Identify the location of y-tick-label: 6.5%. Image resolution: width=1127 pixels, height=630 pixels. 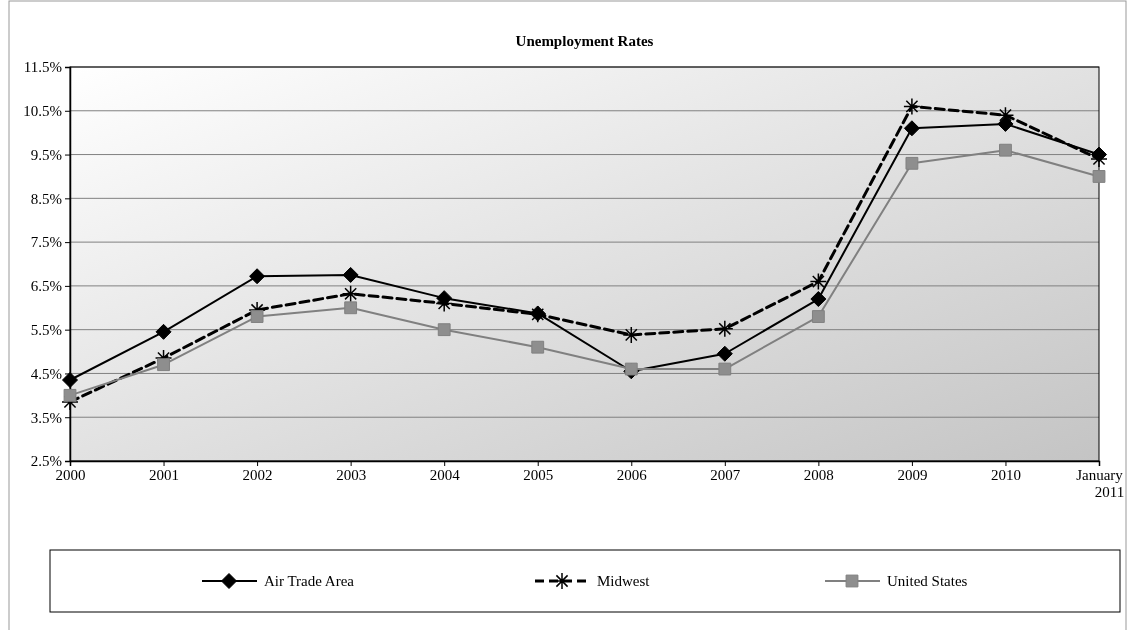
(46, 286).